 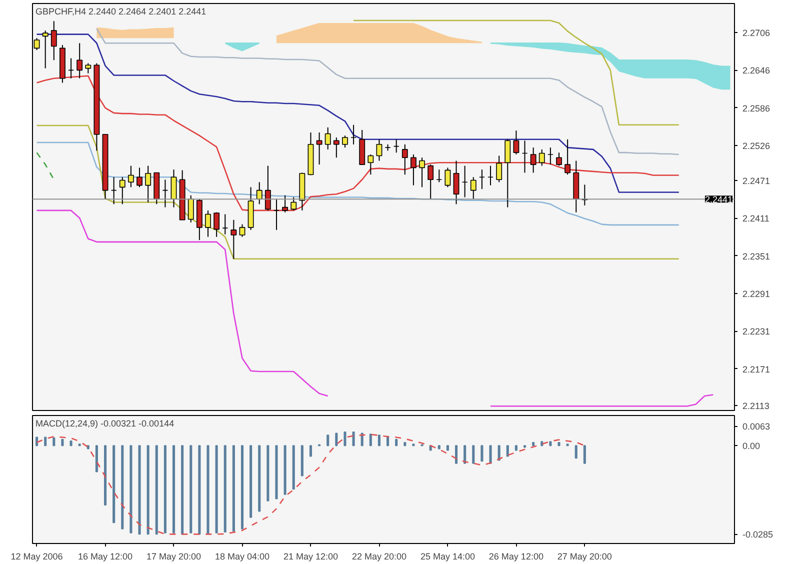 I want to click on x-tick-label: 26 May 12:00, so click(x=516, y=557).